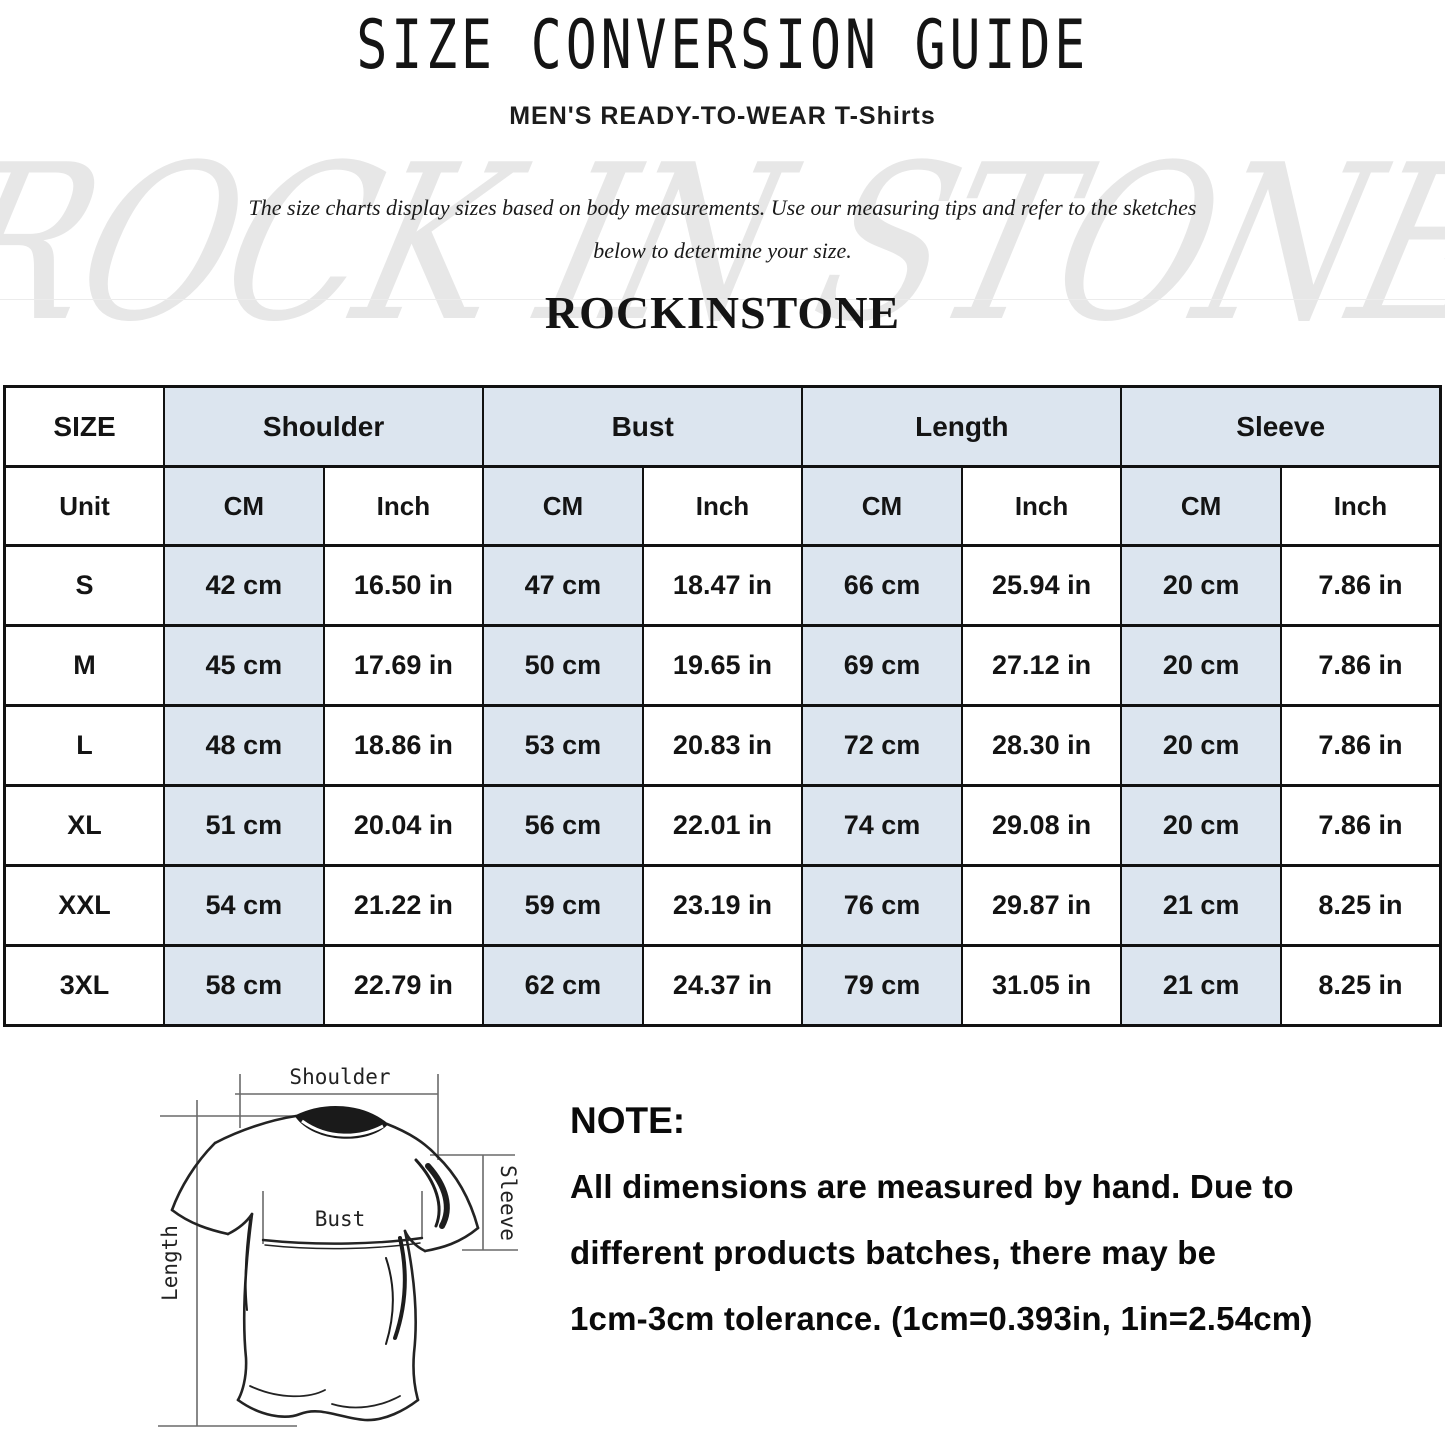 The width and height of the screenshot is (1445, 1445). I want to click on group-header-shoulder: Shoulder, so click(324, 426).